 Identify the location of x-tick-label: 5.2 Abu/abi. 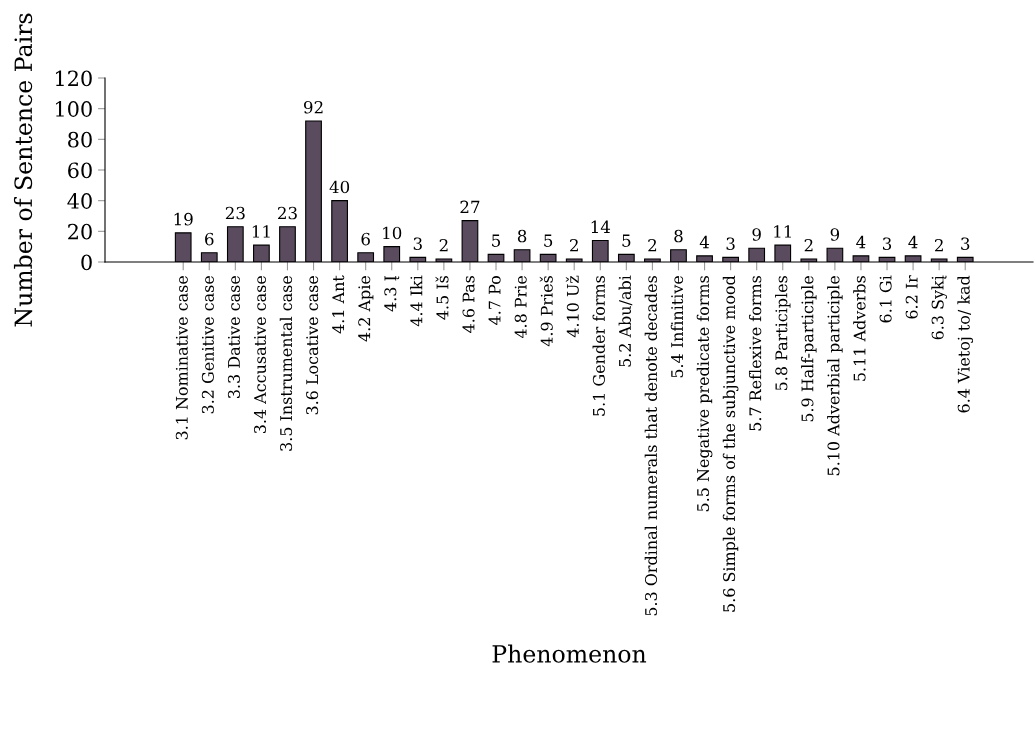
(625, 321).